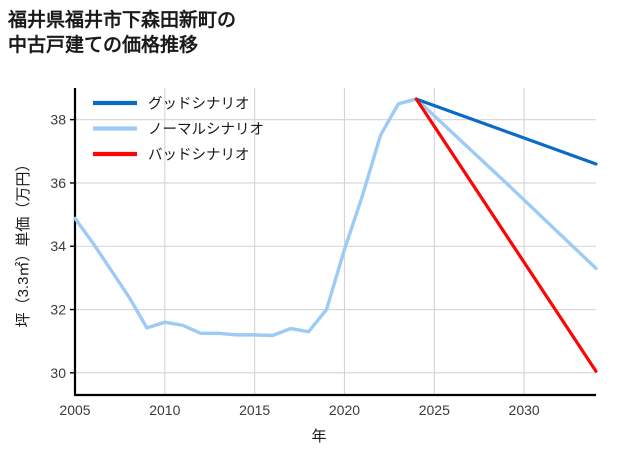 The height and width of the screenshot is (465, 621). Describe the element at coordinates (254, 410) in the screenshot. I see `x-tick-label: 2015` at that location.